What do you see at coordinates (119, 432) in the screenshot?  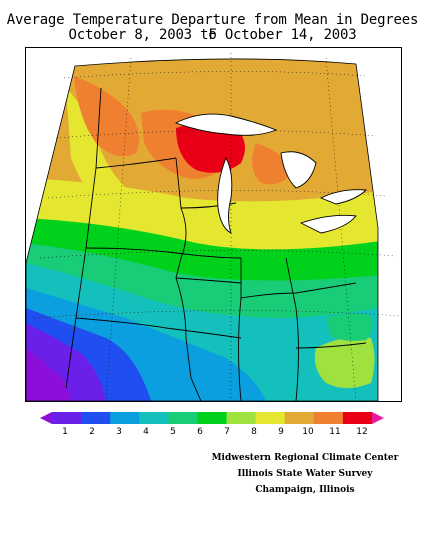 I see `legend-tick-3: 3` at bounding box center [119, 432].